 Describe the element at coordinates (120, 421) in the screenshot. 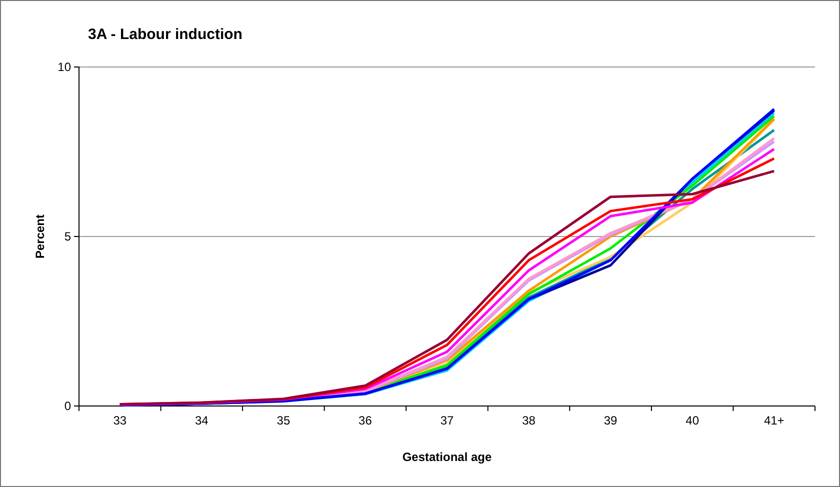

I see `x-tick-label: 33` at that location.